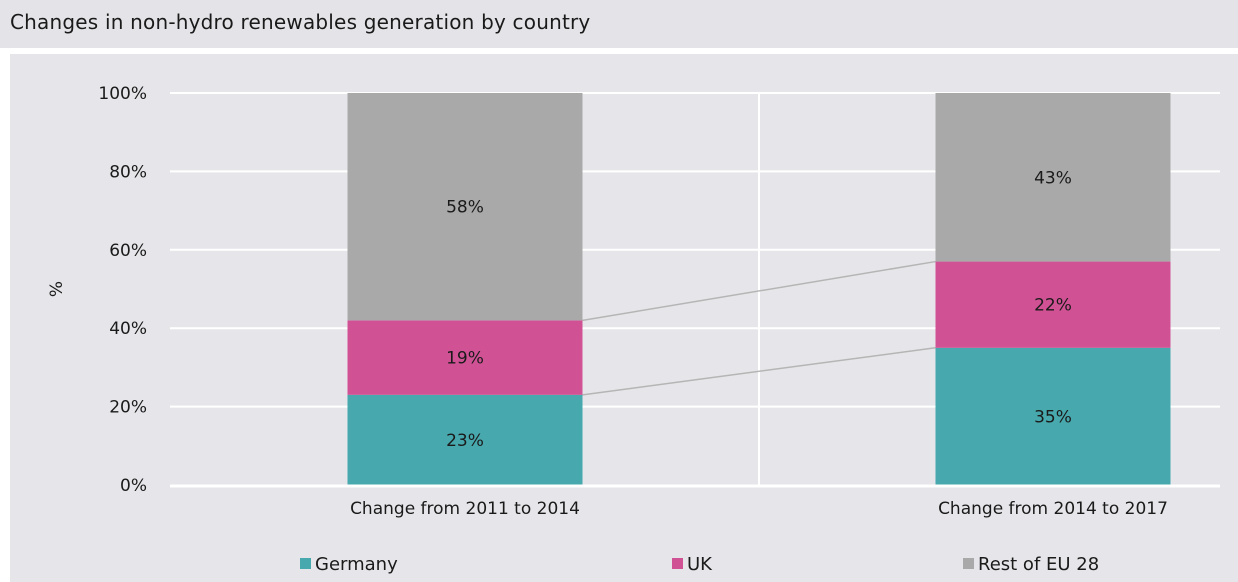  I want to click on data-label: 58%, so click(465, 208).